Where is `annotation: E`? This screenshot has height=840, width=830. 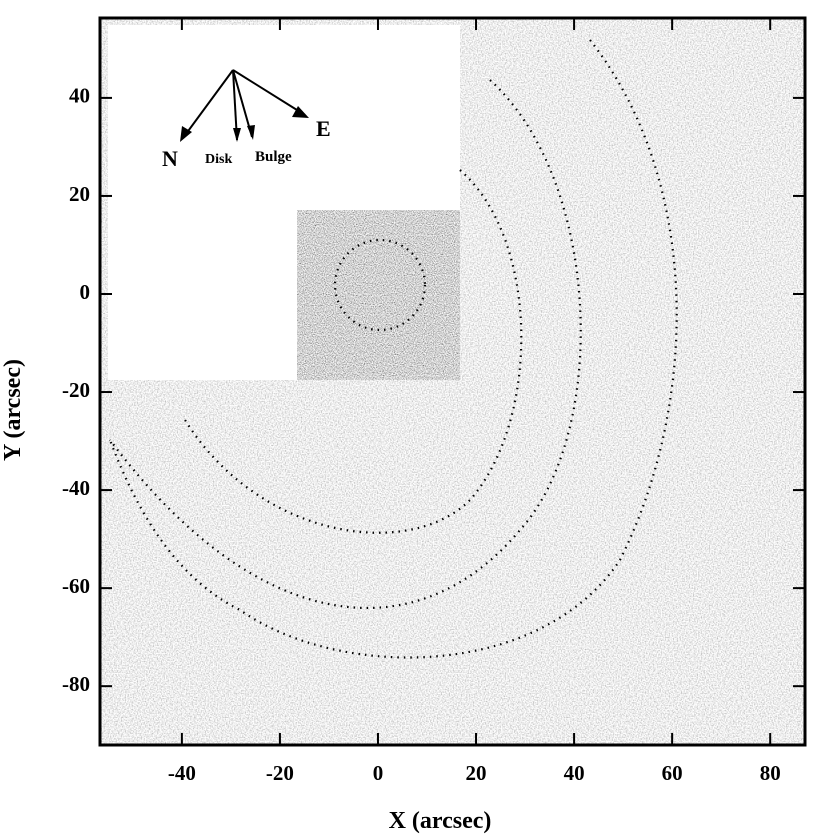
annotation: E is located at coordinates (323, 128).